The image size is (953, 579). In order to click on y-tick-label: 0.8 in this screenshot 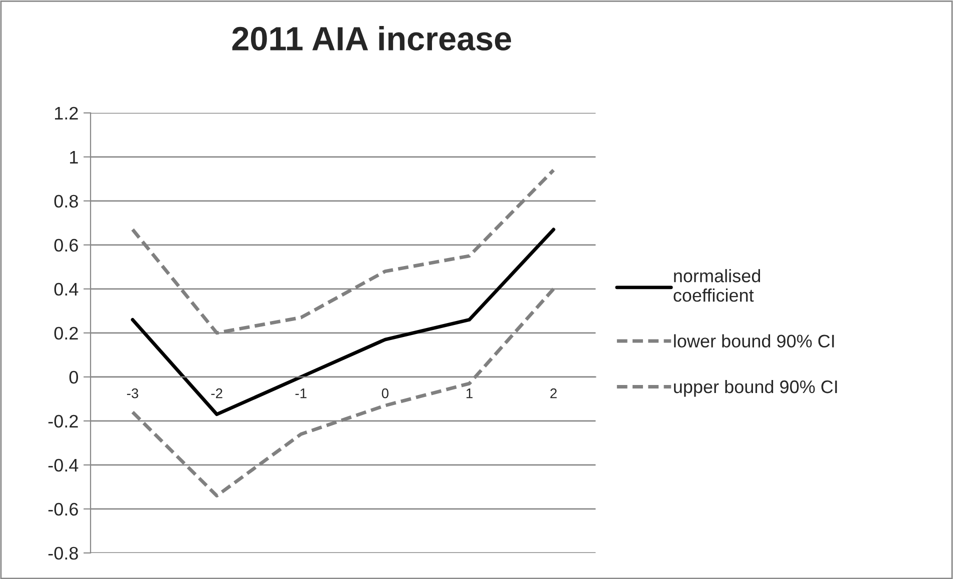, I will do `click(66, 201)`.